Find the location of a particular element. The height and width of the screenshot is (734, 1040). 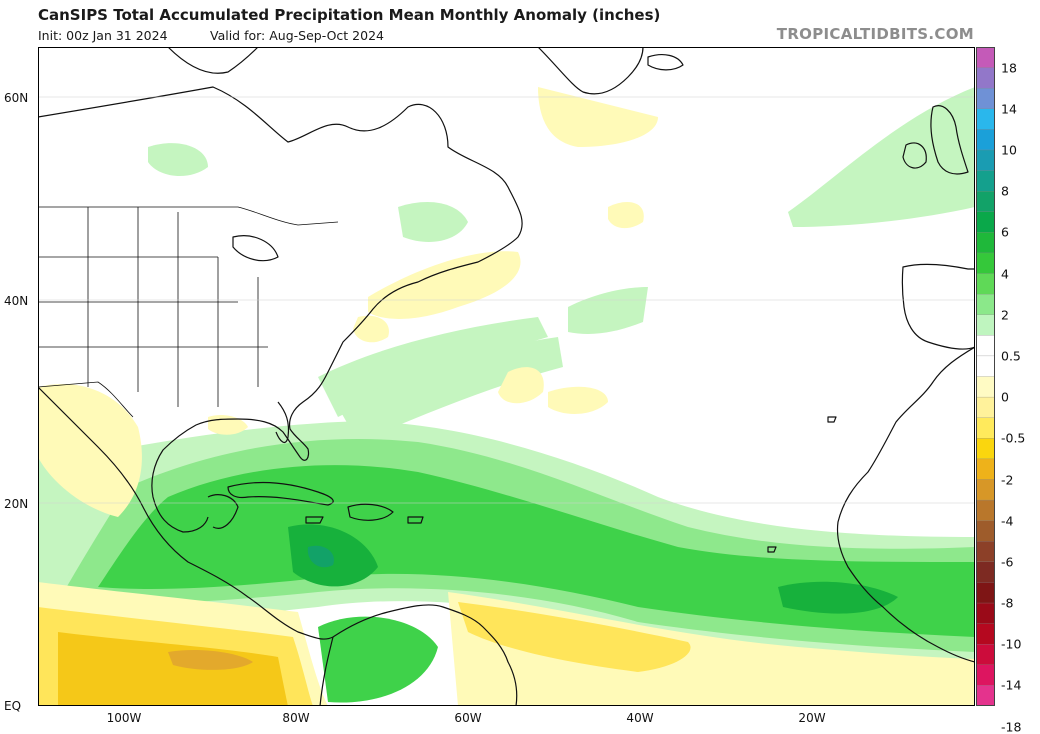

border-us-mexico is located at coordinates (86, 399).